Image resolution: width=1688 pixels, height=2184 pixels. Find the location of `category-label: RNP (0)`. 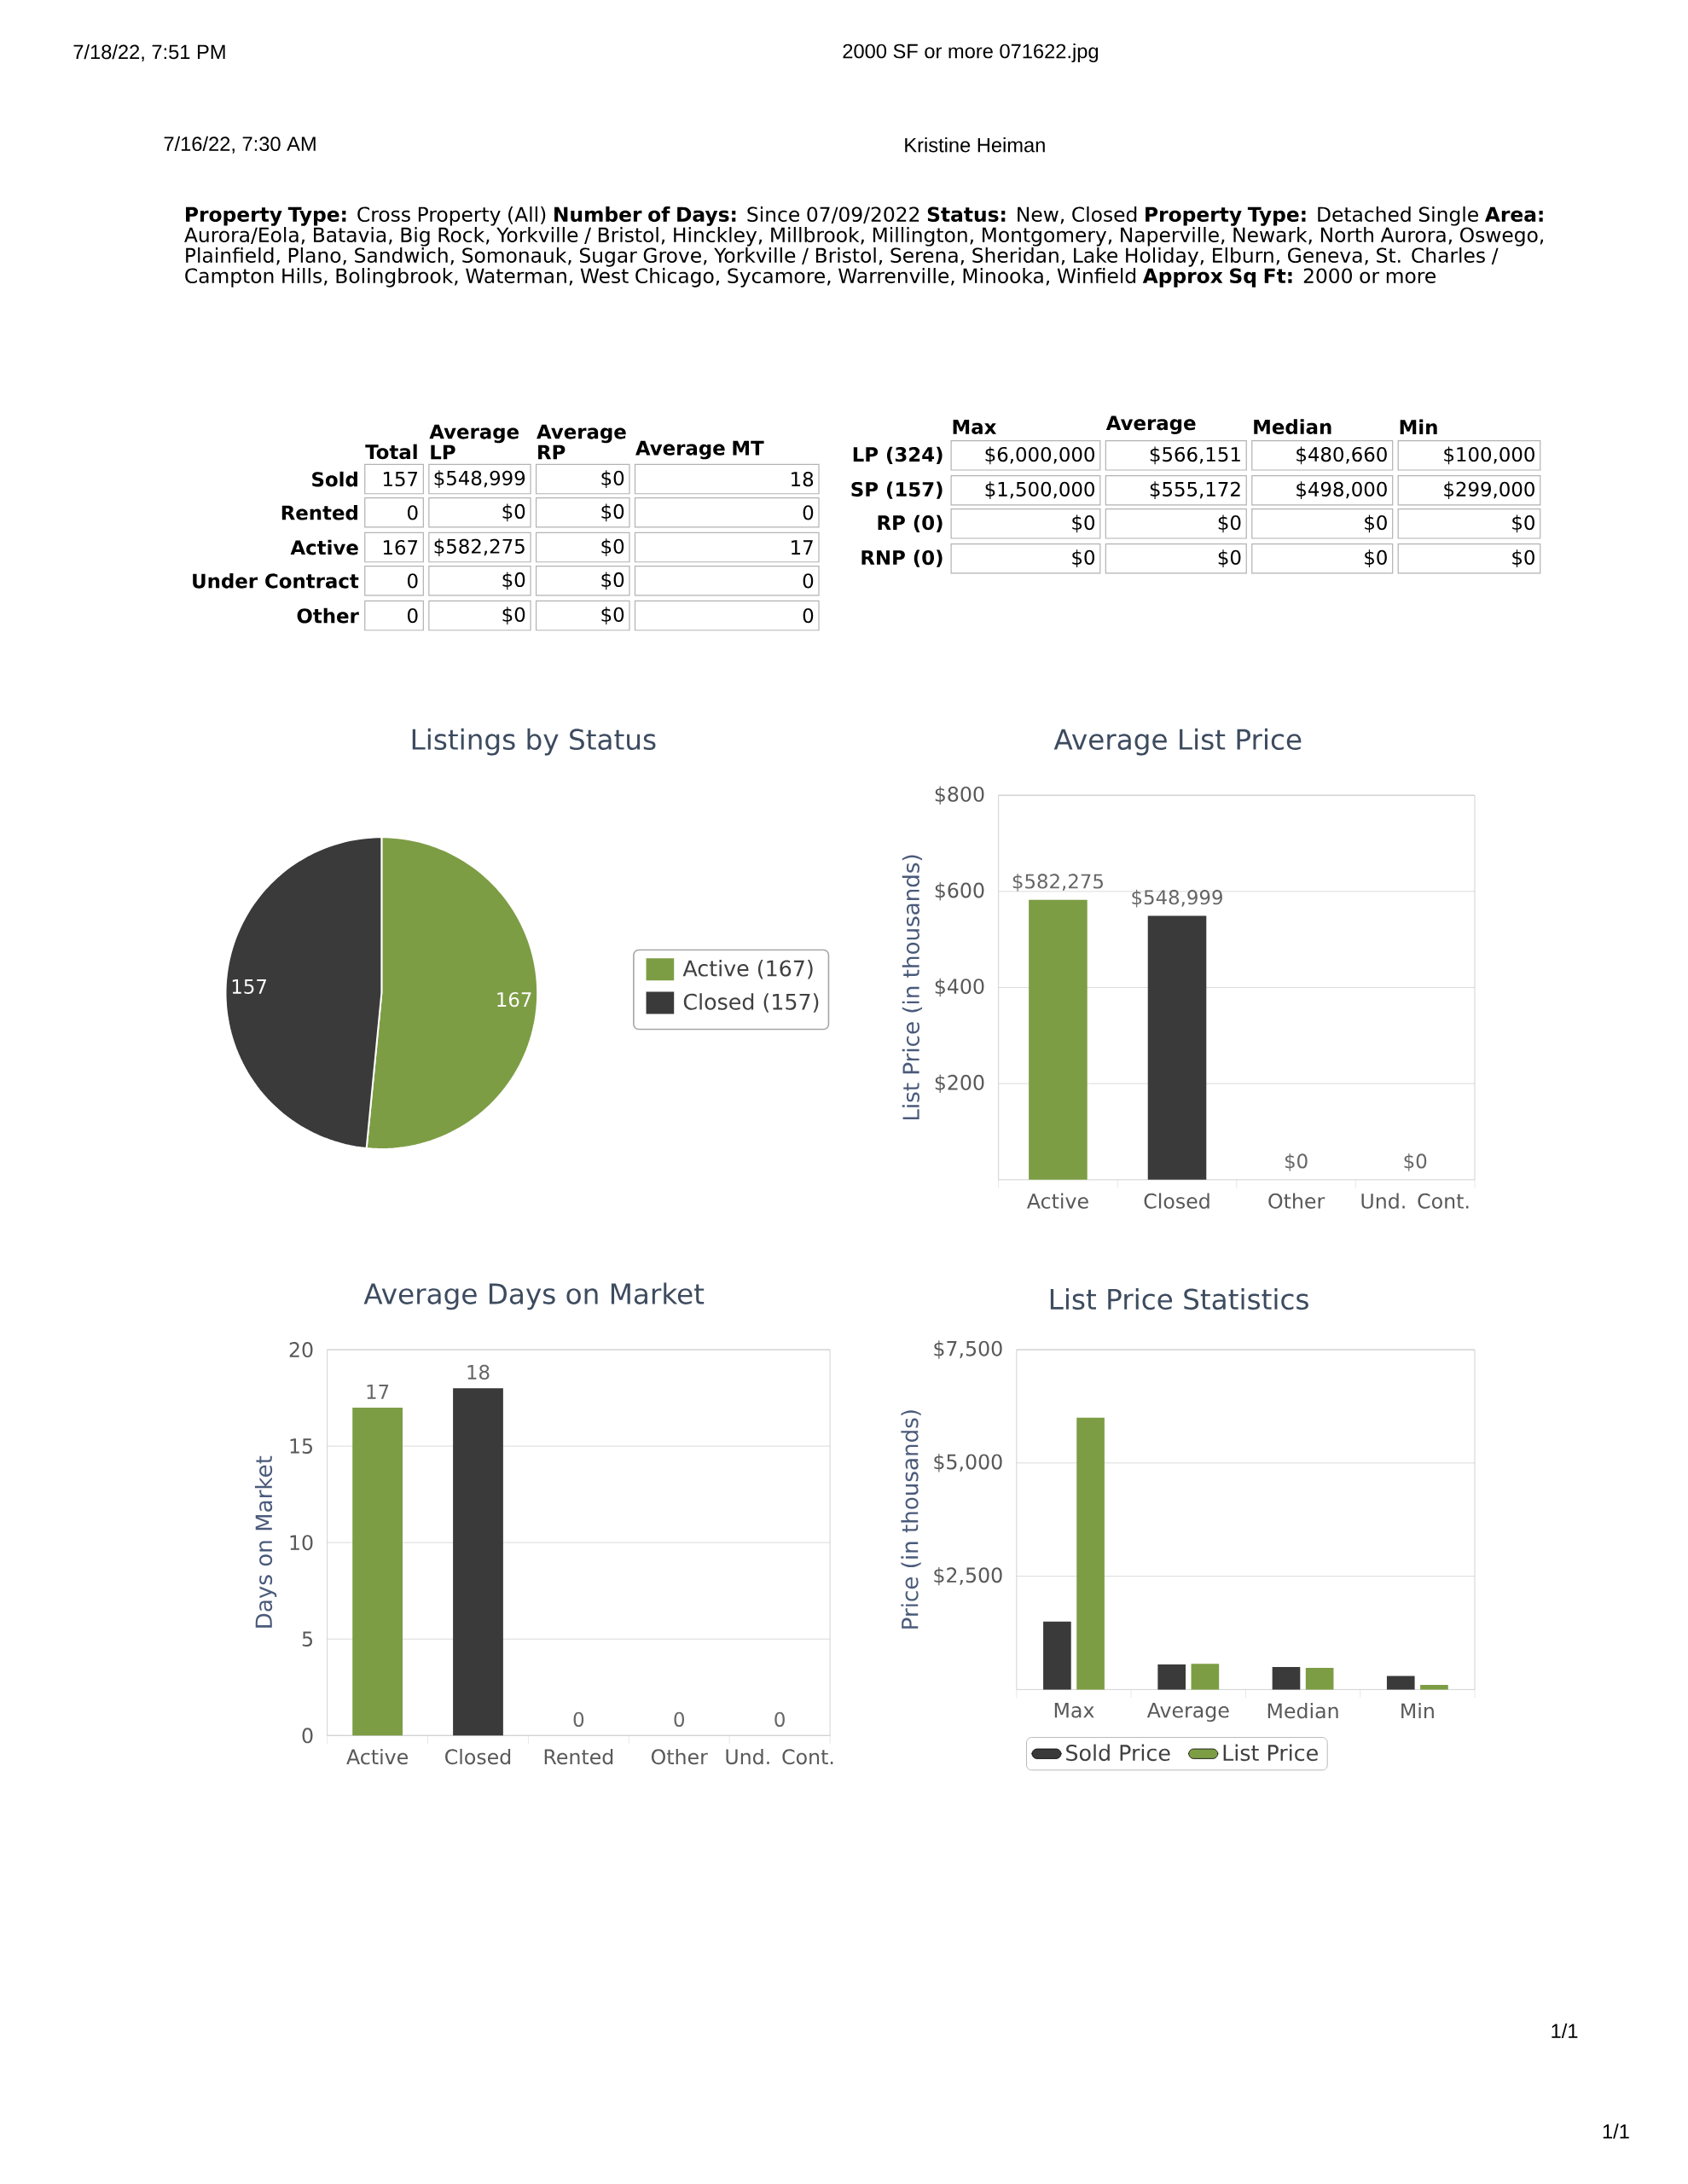

category-label: RNP (0) is located at coordinates (902, 558).